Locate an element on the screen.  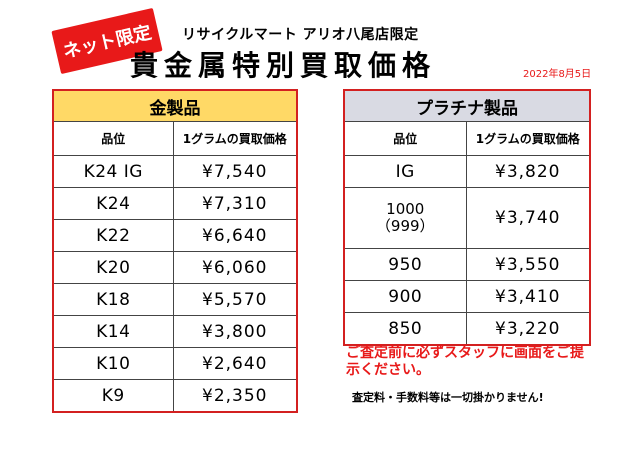
grade-cell: K14 is located at coordinates (113, 331).